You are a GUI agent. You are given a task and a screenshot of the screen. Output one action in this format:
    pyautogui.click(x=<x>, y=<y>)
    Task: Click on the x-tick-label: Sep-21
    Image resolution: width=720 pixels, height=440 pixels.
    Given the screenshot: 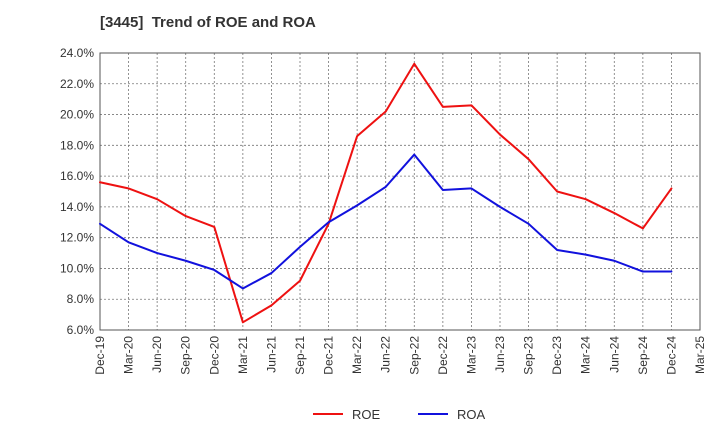 What is the action you would take?
    pyautogui.click(x=300, y=355)
    